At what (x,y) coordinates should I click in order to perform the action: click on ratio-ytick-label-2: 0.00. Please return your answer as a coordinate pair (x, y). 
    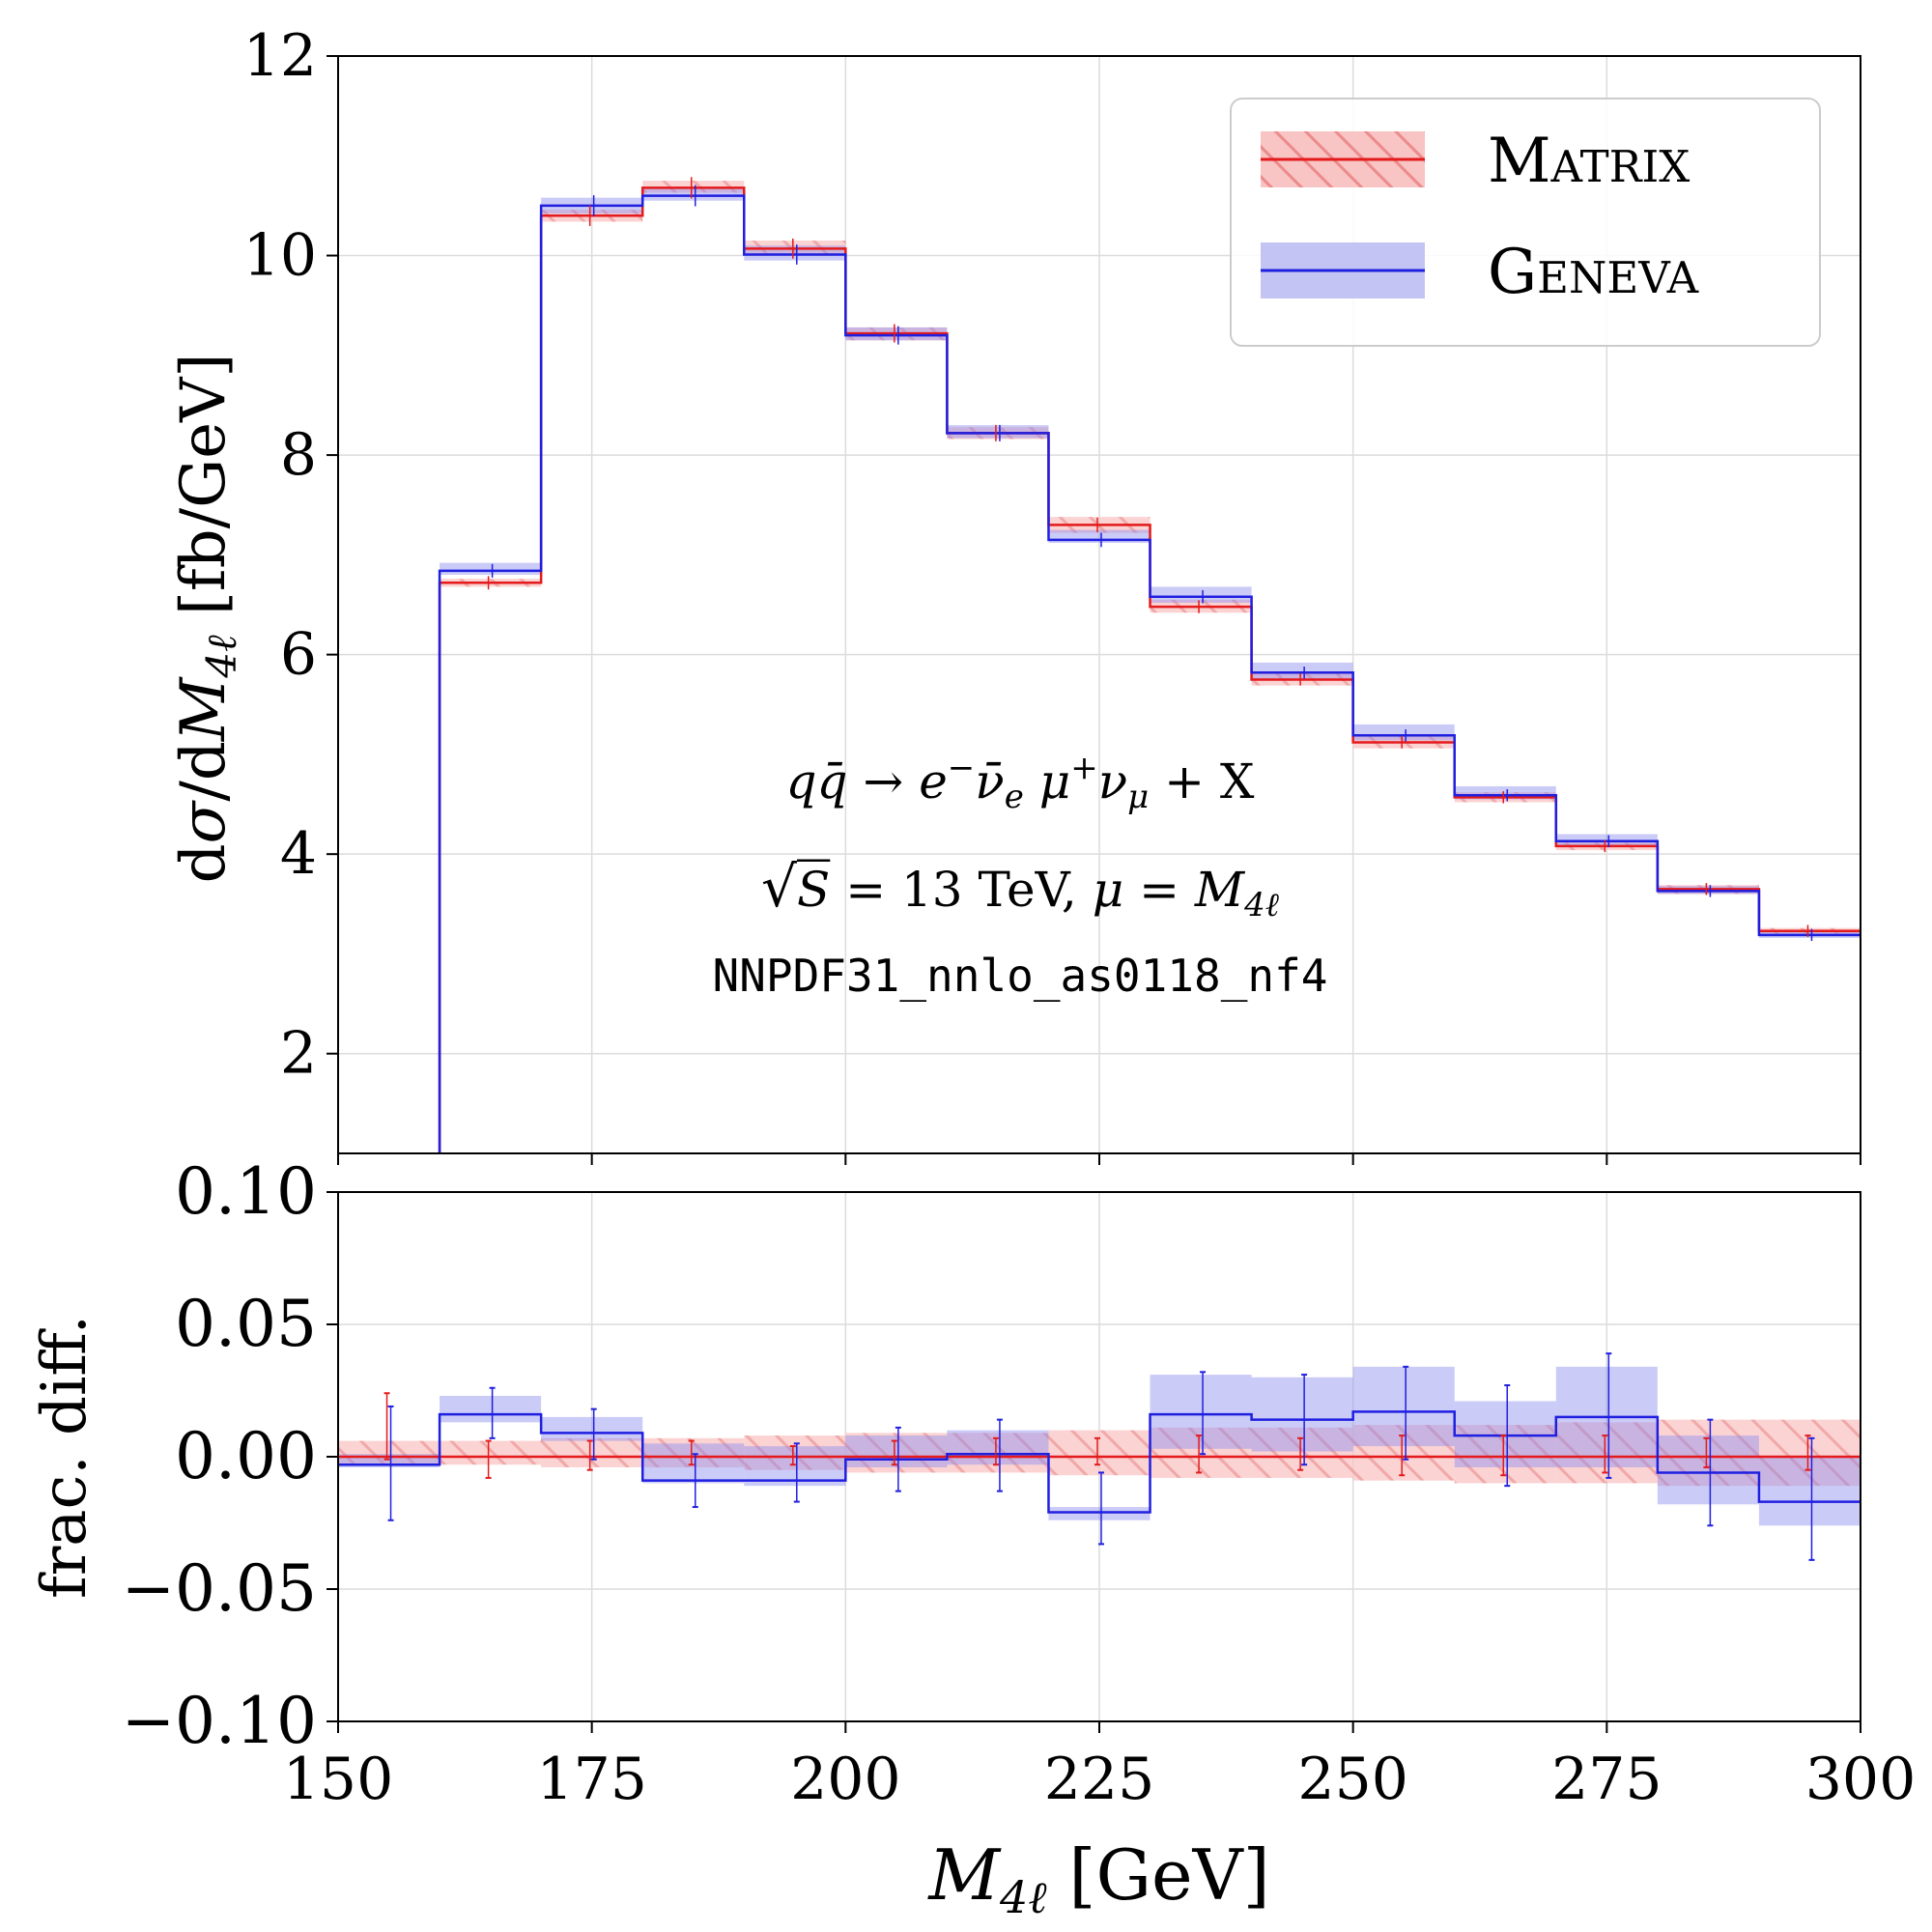
    Looking at the image, I should click on (246, 1456).